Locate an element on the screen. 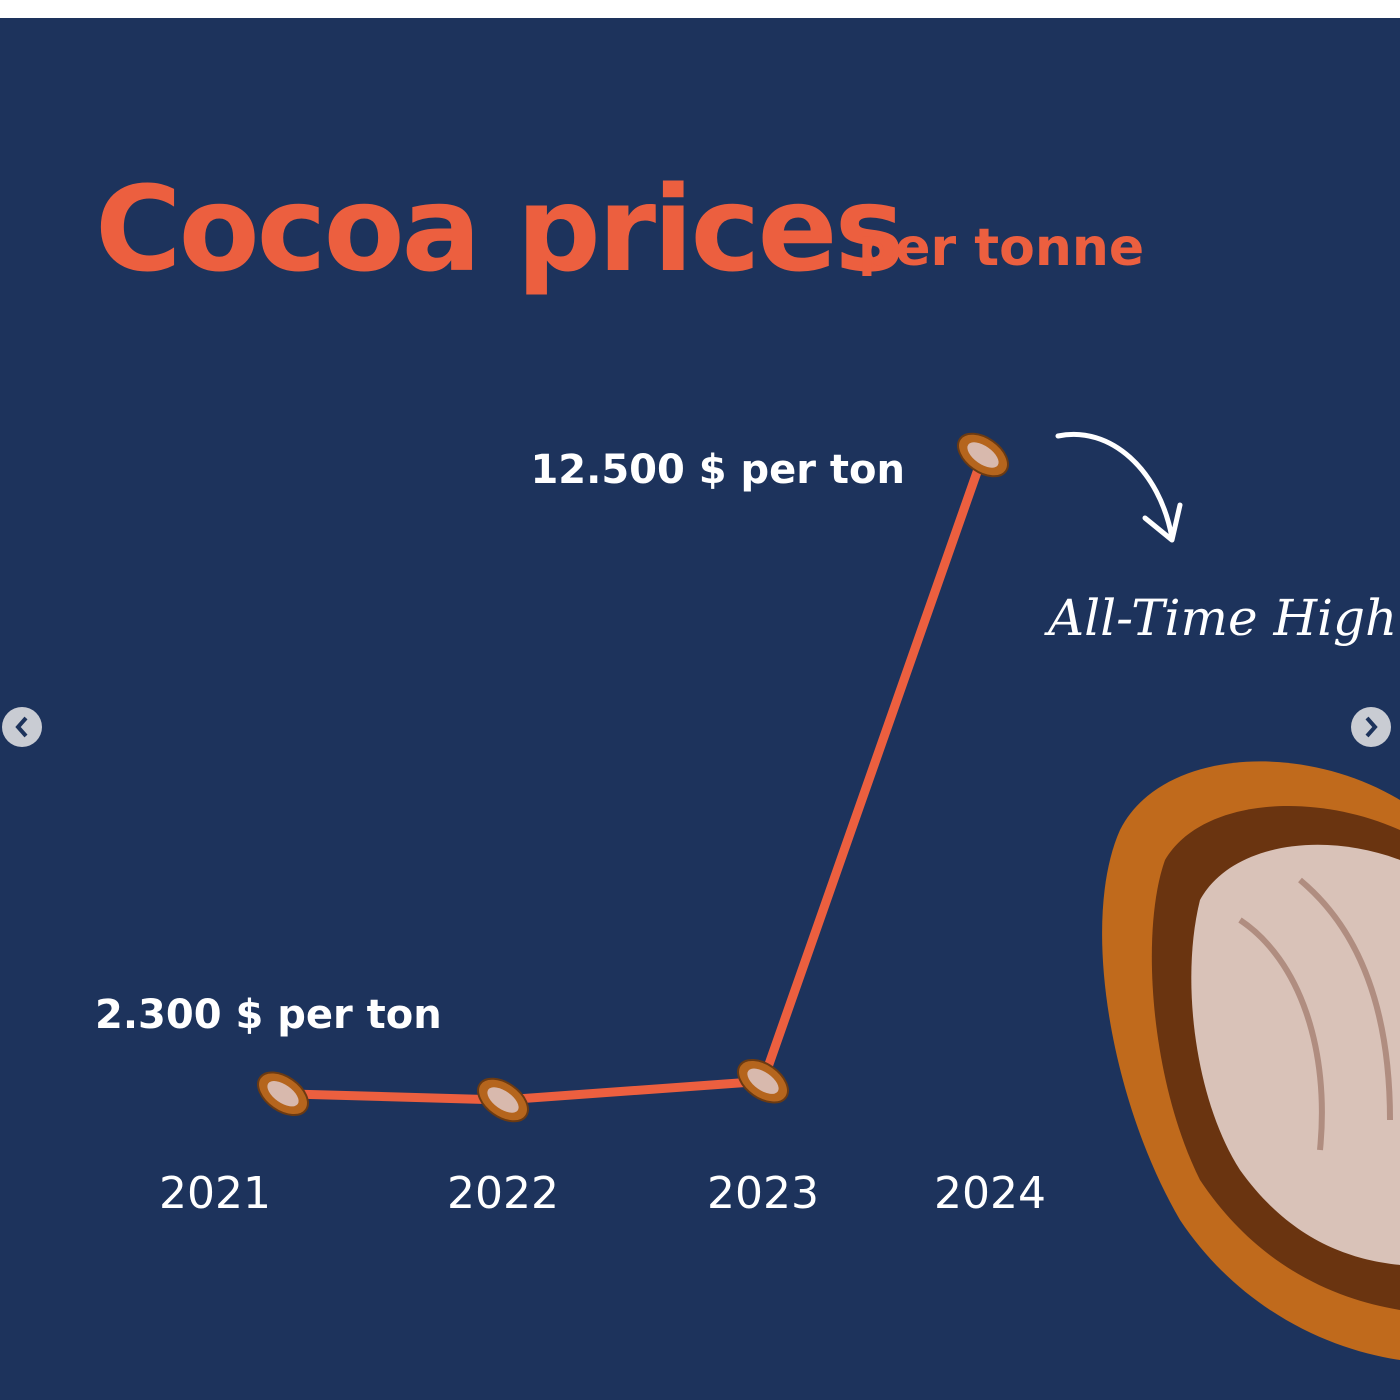  x-tick-label: 2022 is located at coordinates (503, 1193).